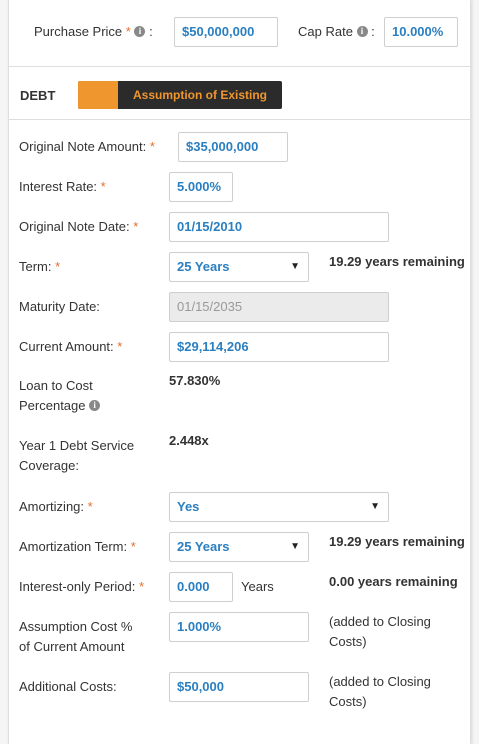  Describe the element at coordinates (199, 95) in the screenshot. I see `debt-type-toggle-label: Assumption of Existing` at that location.